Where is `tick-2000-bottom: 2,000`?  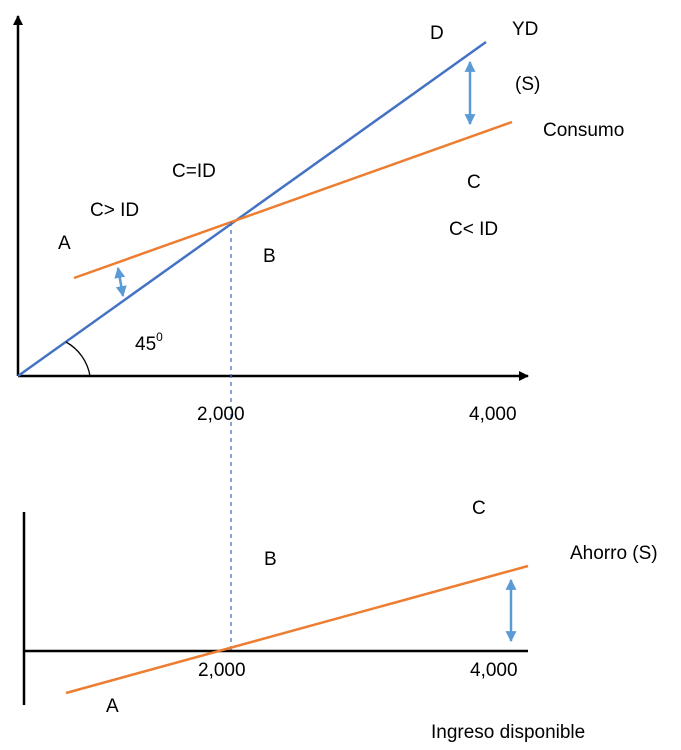 tick-2000-bottom: 2,000 is located at coordinates (222, 670).